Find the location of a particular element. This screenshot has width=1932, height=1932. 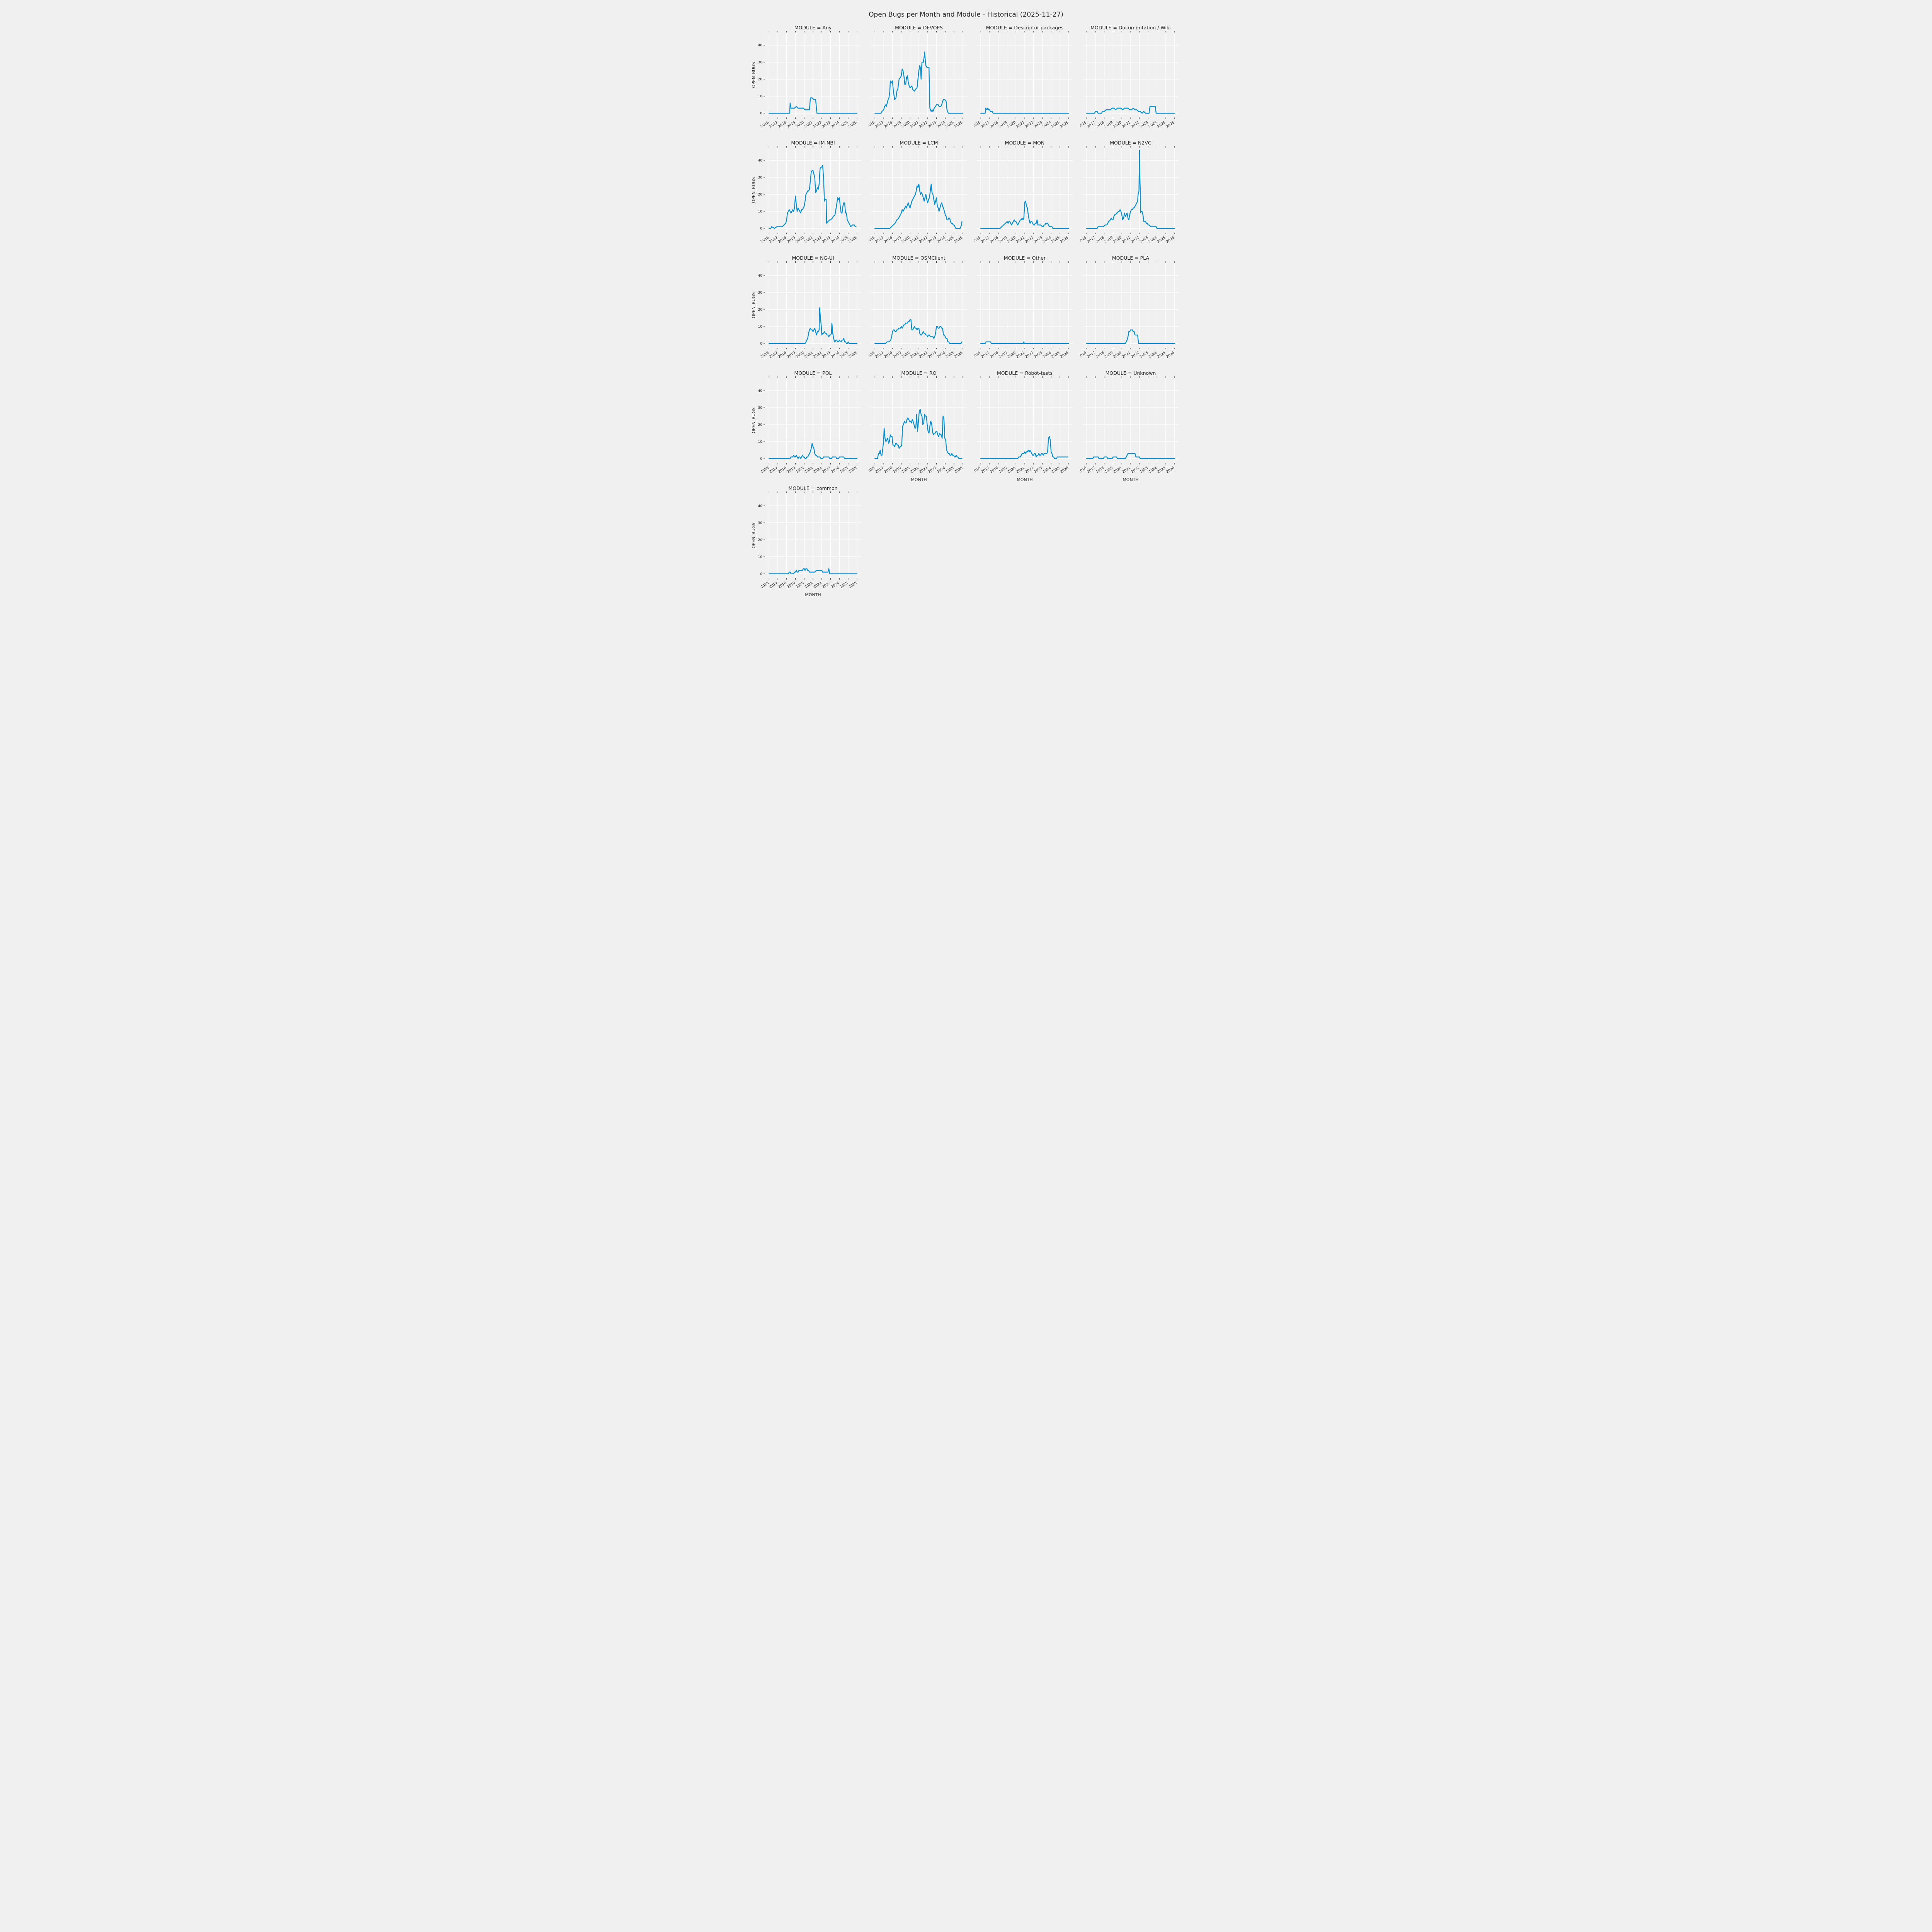

subplot-title: MODULE = Descriptor-packages is located at coordinates (1025, 28).